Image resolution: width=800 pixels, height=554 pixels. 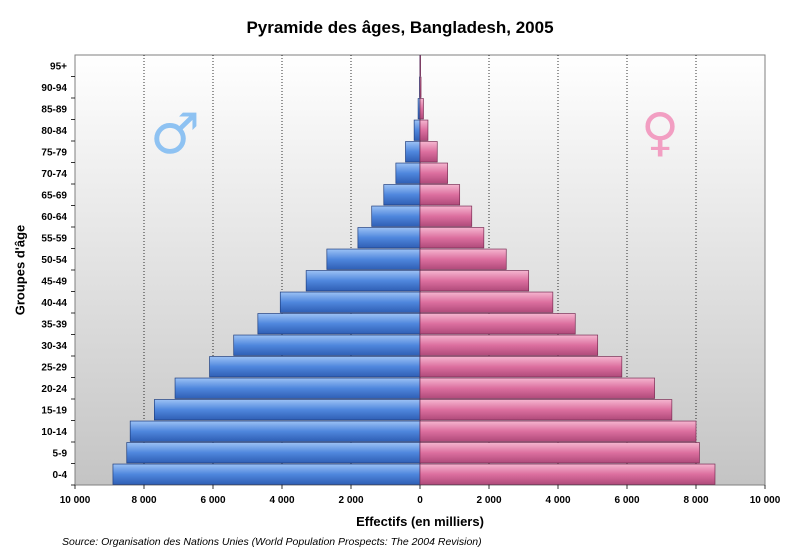 I want to click on y-tick-label: 85-89, so click(x=54, y=109).